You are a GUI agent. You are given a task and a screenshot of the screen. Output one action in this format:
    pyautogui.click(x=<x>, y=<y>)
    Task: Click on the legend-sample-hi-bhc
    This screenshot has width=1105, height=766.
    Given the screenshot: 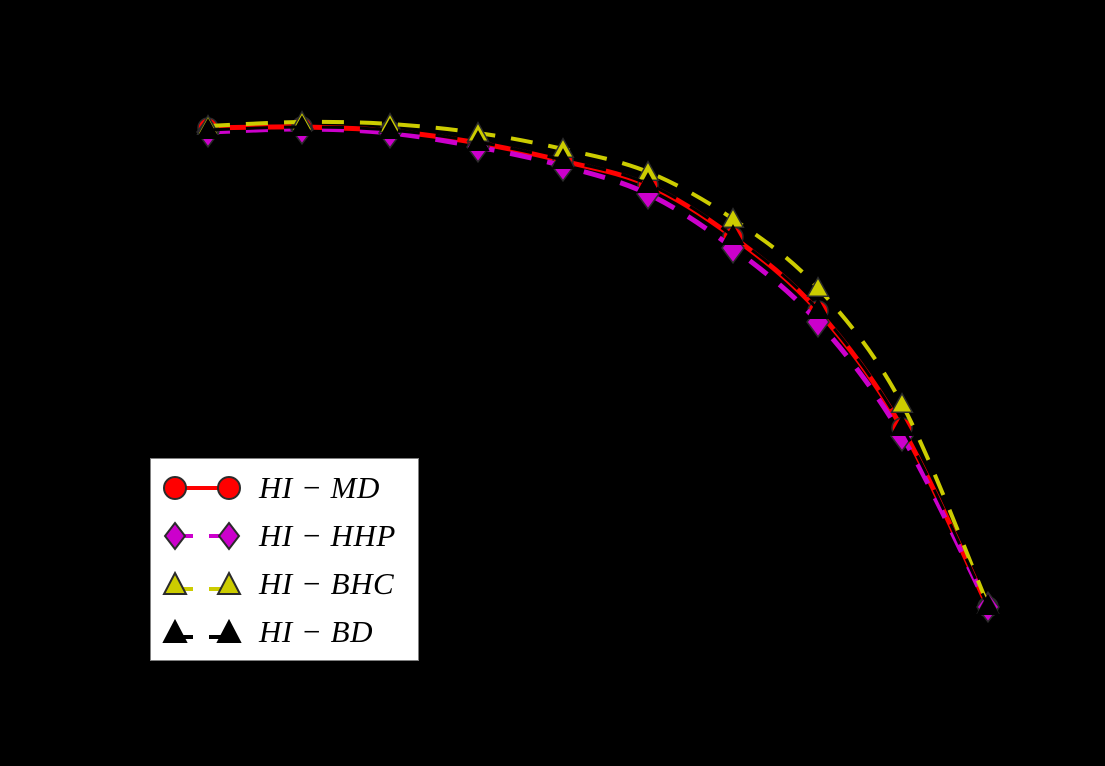 What is the action you would take?
    pyautogui.click(x=202, y=584)
    